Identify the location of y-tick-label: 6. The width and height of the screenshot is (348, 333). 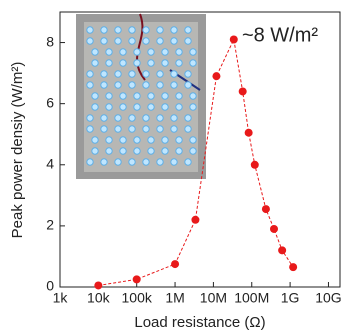
(50, 102).